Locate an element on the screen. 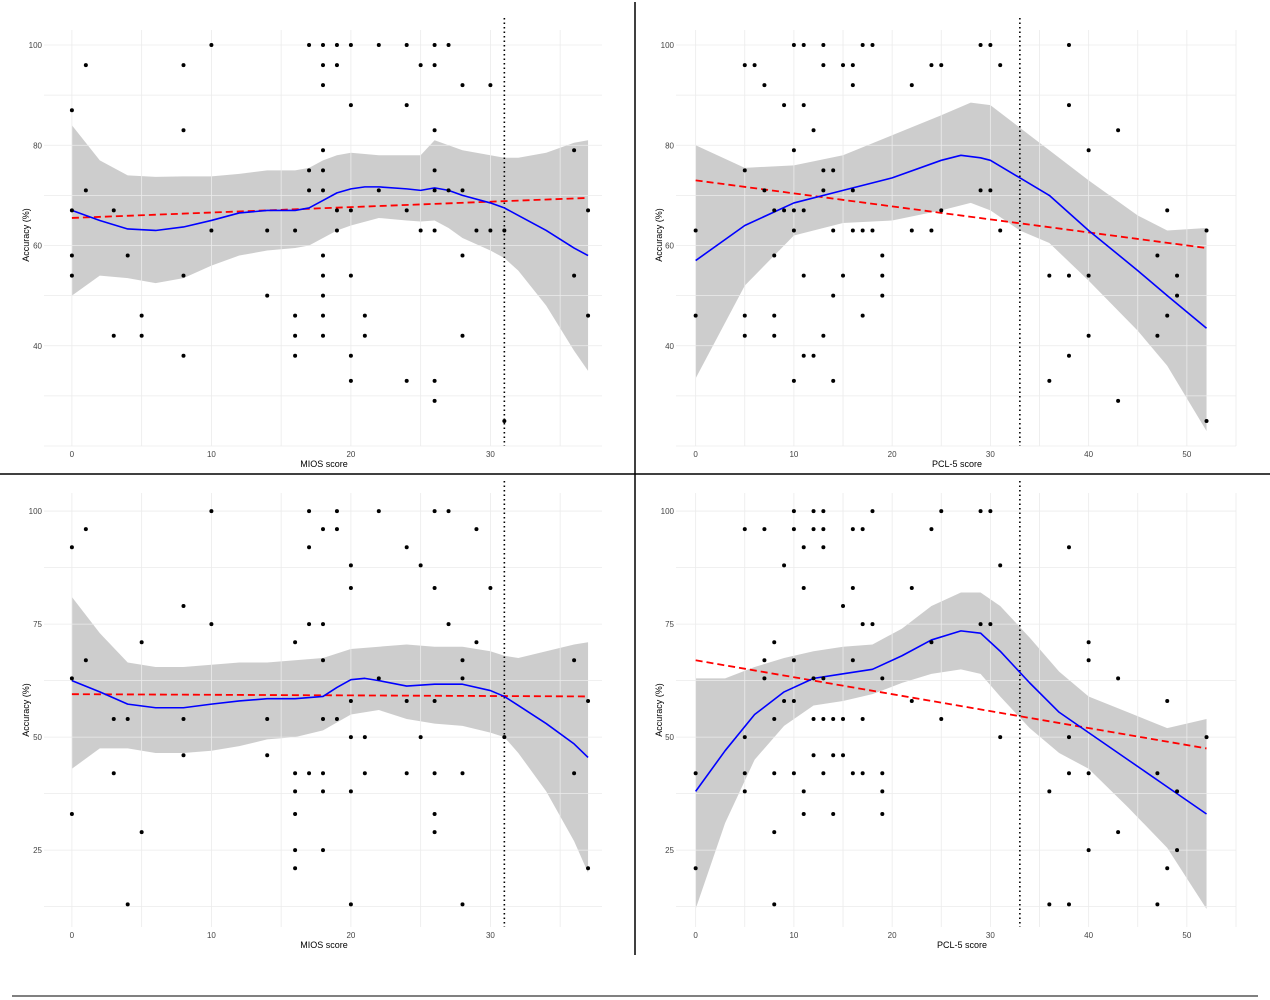 This screenshot has width=1270, height=1000. y-tick-label: 100 is located at coordinates (668, 511).